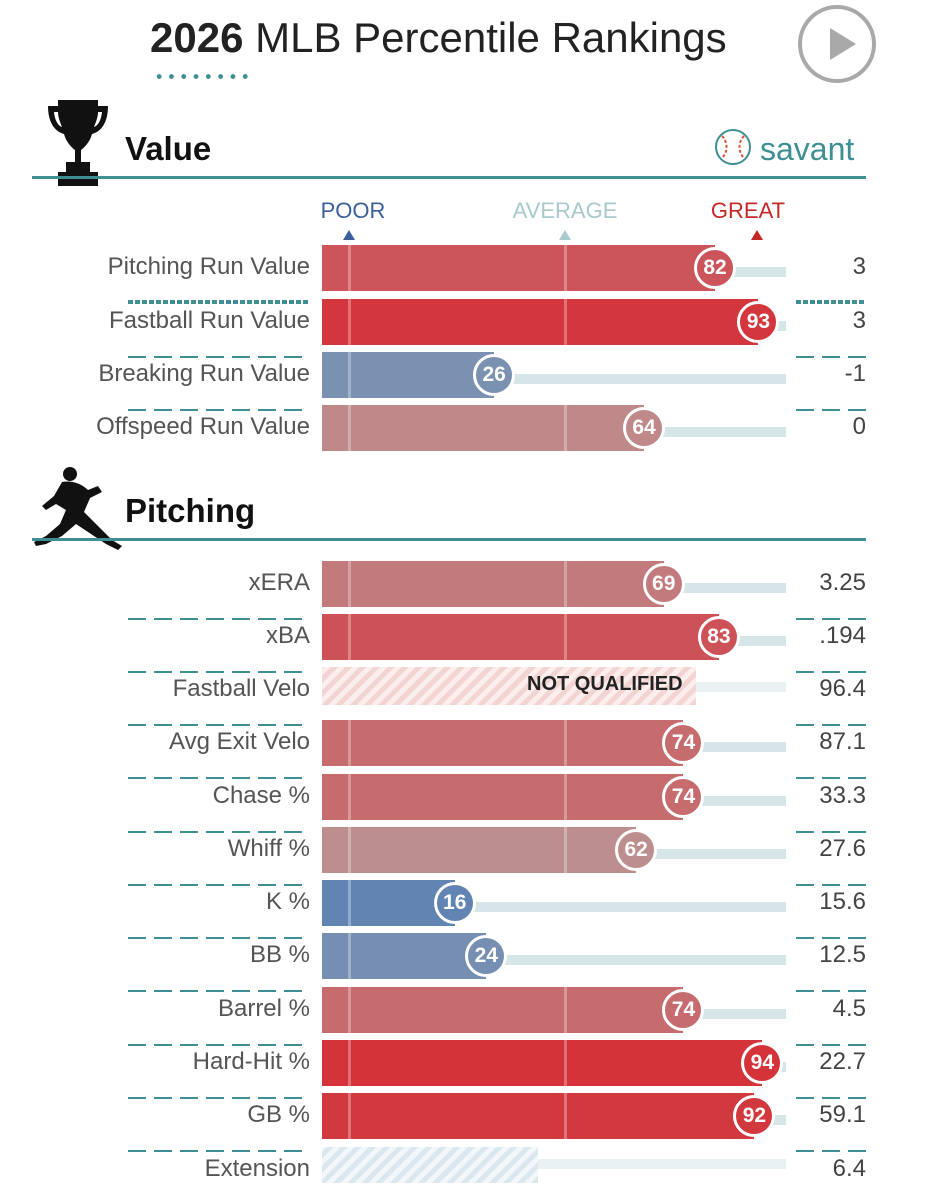 The height and width of the screenshot is (1201, 929). I want to click on savant-logo: savant, so click(784, 148).